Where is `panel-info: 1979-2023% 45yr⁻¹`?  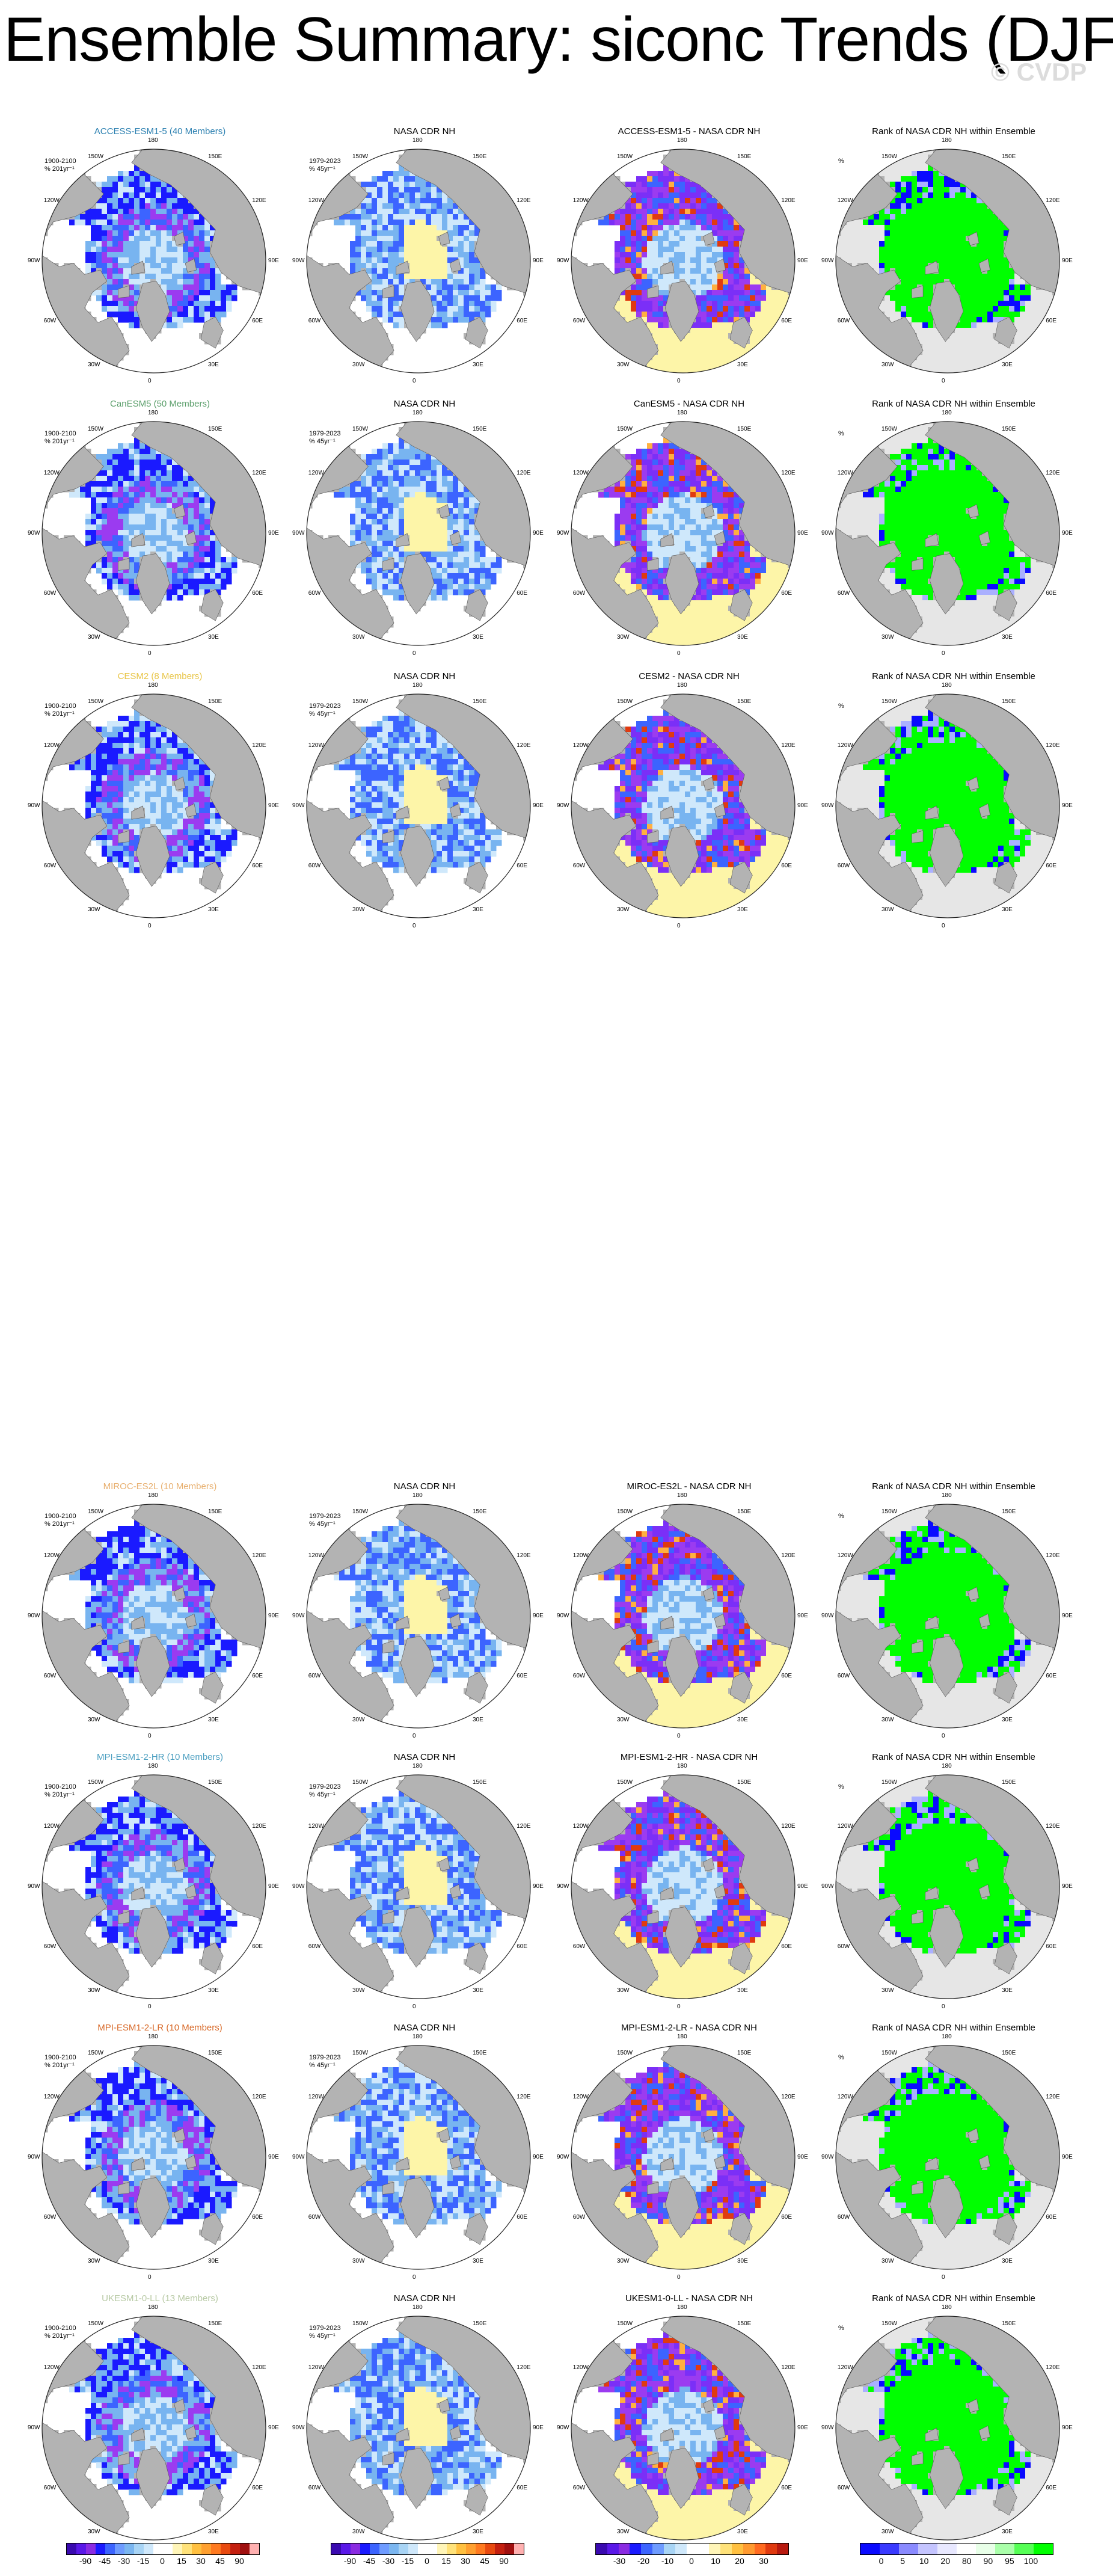
panel-info: 1979-2023% 45yr⁻¹ is located at coordinates (325, 1791).